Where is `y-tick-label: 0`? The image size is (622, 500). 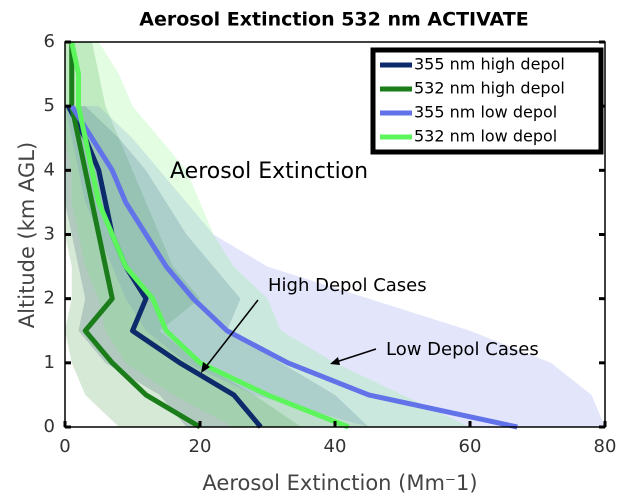 y-tick-label: 0 is located at coordinates (49, 426).